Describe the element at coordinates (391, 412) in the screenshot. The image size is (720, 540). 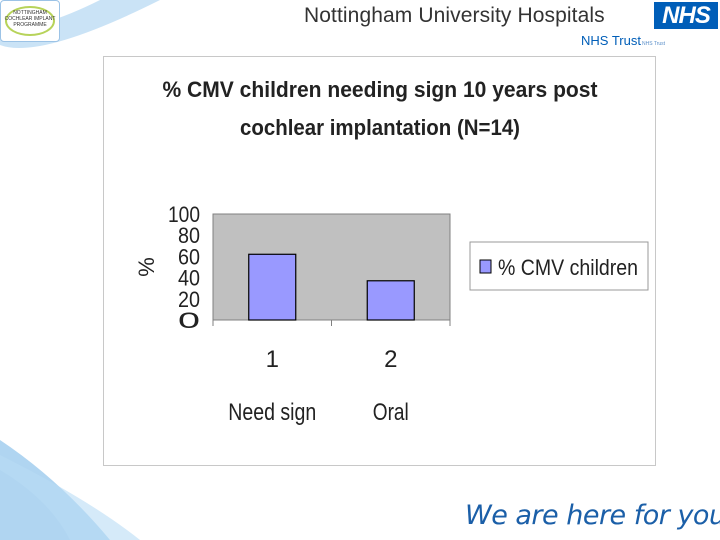
I see `category-name-label: Oral` at that location.